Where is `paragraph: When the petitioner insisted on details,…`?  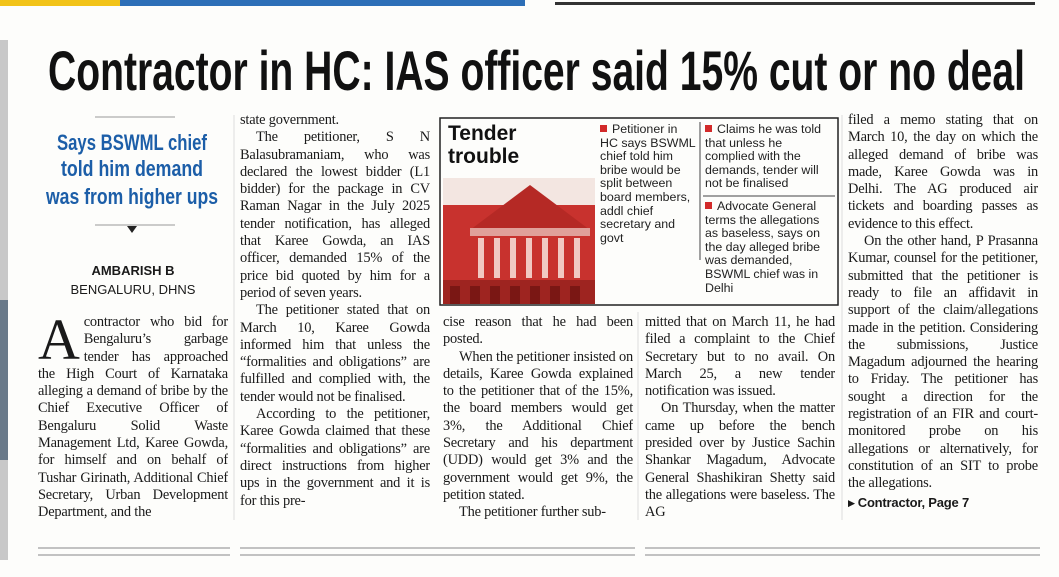 paragraph: When the petitioner insisted on details,… is located at coordinates (538, 425).